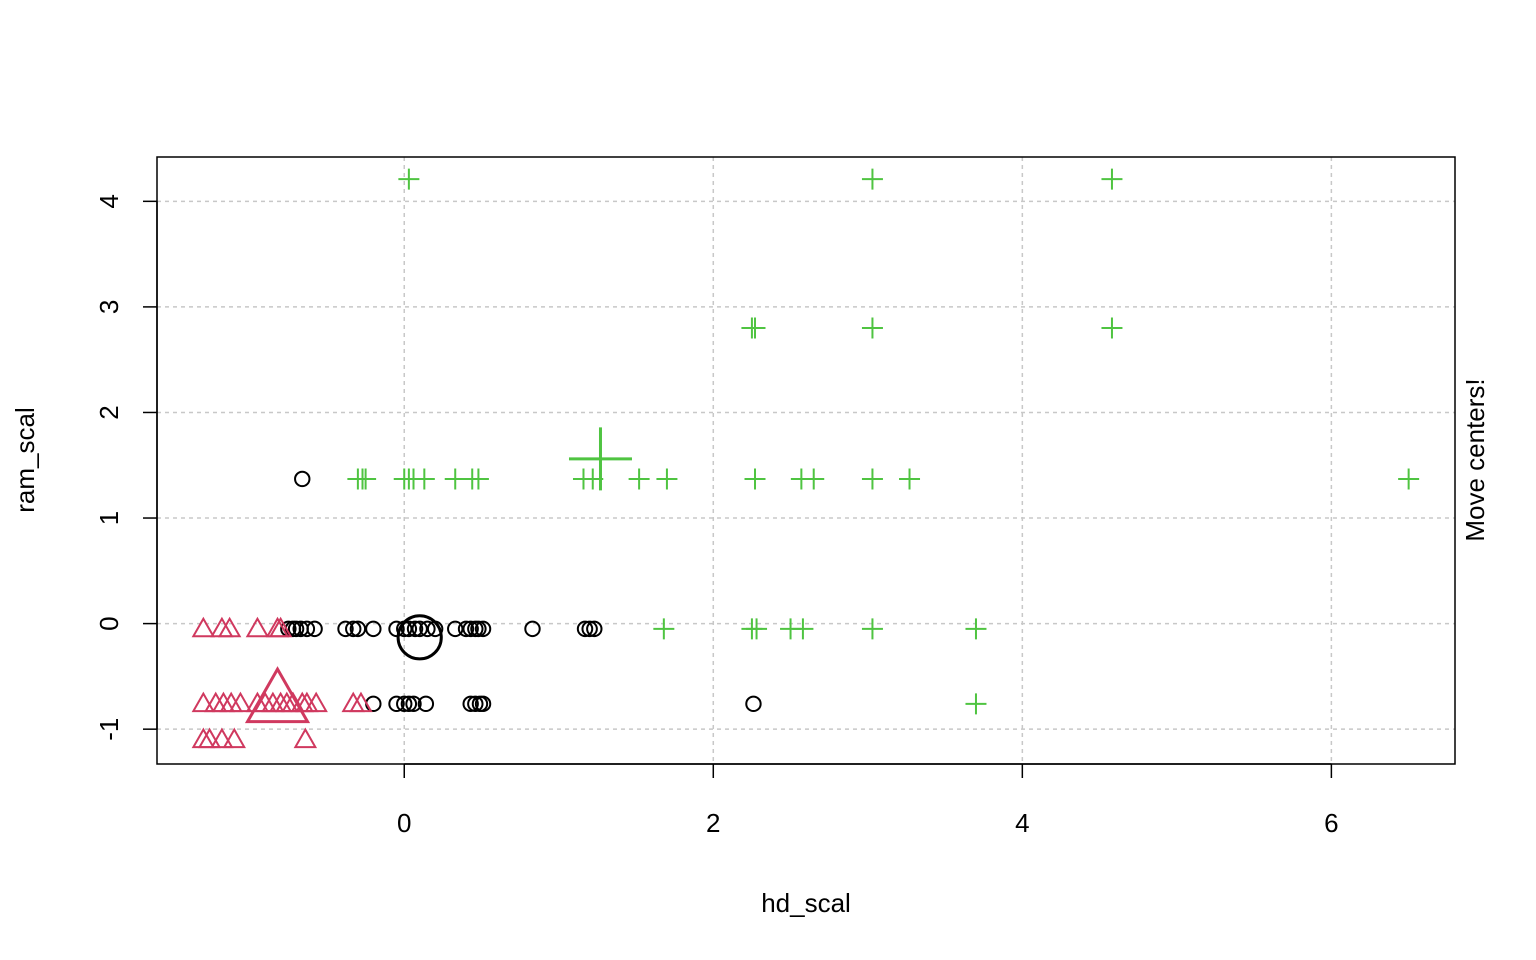 The image size is (1536, 960). What do you see at coordinates (109, 729) in the screenshot?
I see `y-tick-label-0: -1` at bounding box center [109, 729].